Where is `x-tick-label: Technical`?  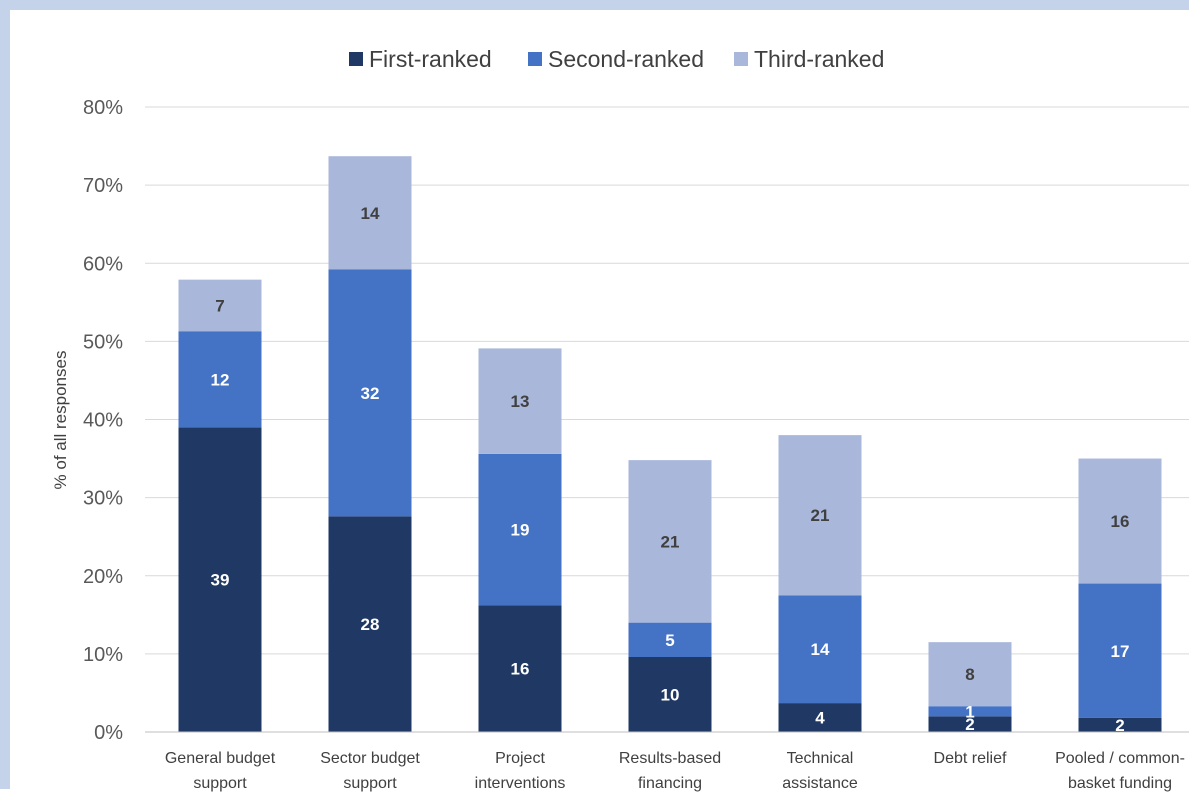 x-tick-label: Technical is located at coordinates (820, 758).